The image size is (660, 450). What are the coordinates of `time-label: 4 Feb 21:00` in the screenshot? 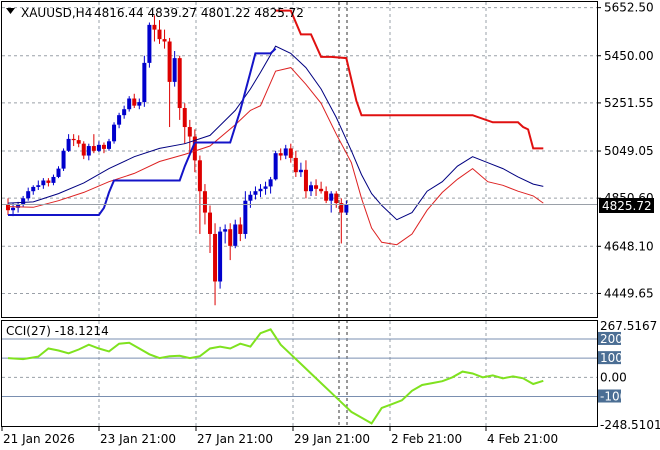 It's located at (522, 439).